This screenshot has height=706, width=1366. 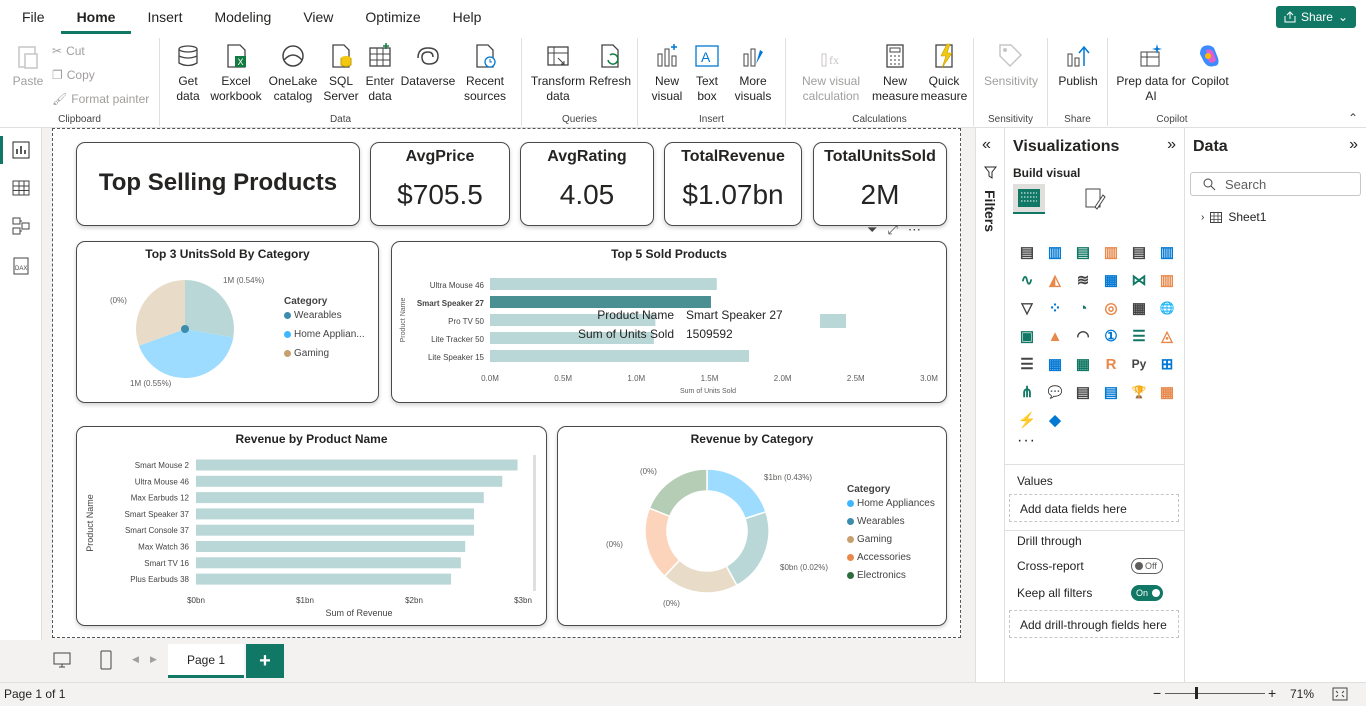 What do you see at coordinates (1353, 144) in the screenshot?
I see `collapse-data-icon: »` at bounding box center [1353, 144].